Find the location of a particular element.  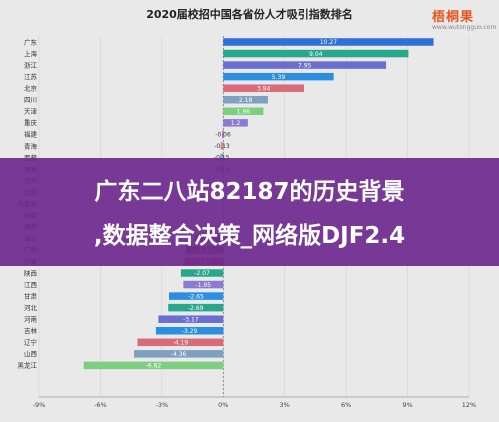

x-tick-label: 9% is located at coordinates (407, 405).